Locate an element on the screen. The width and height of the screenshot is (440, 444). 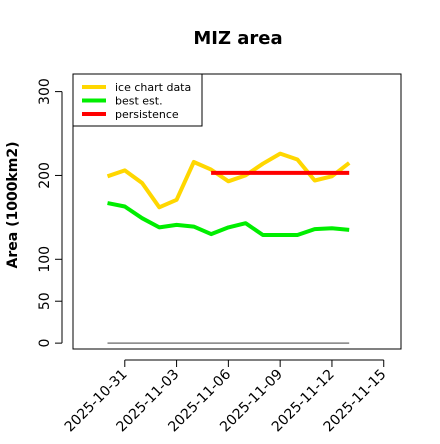
y-tick-label: 300 is located at coordinates (45, 91).